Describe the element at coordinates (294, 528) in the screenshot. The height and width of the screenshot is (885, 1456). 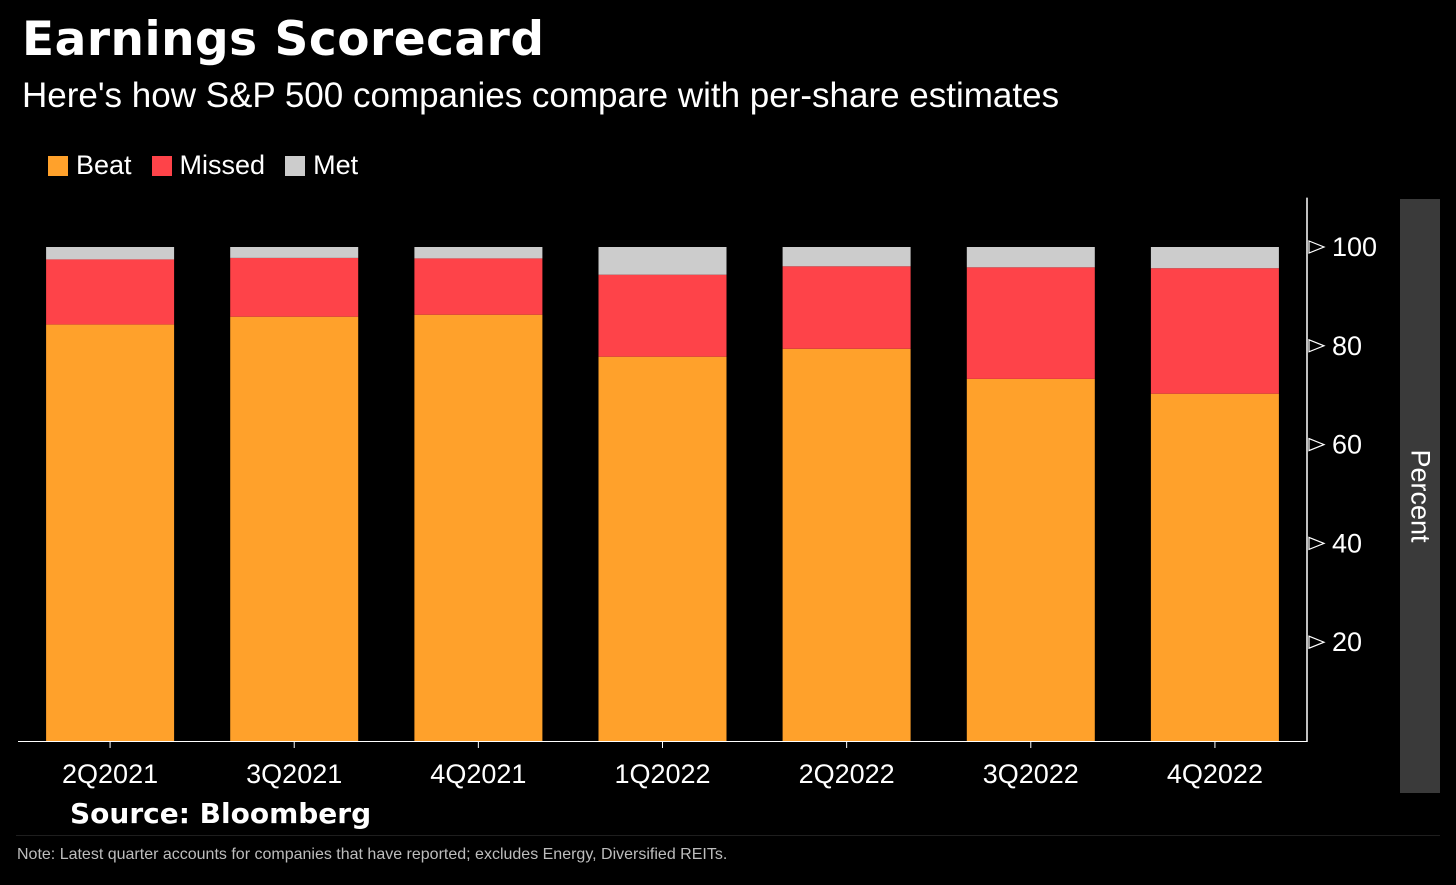
I see `bar-segment-beat-3q2021` at that location.